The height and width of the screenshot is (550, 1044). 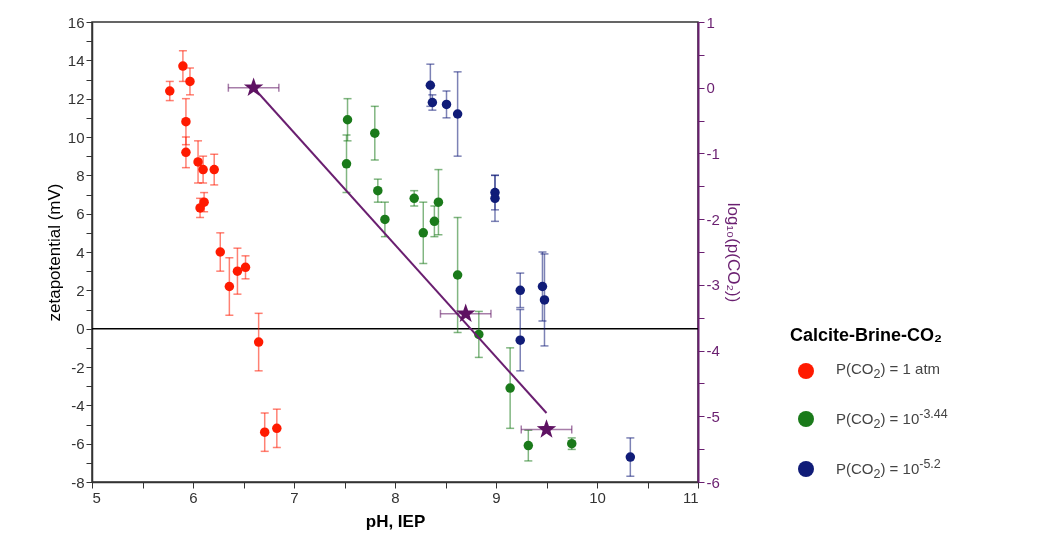 I want to click on y-tick-label: -6, so click(x=78, y=444).